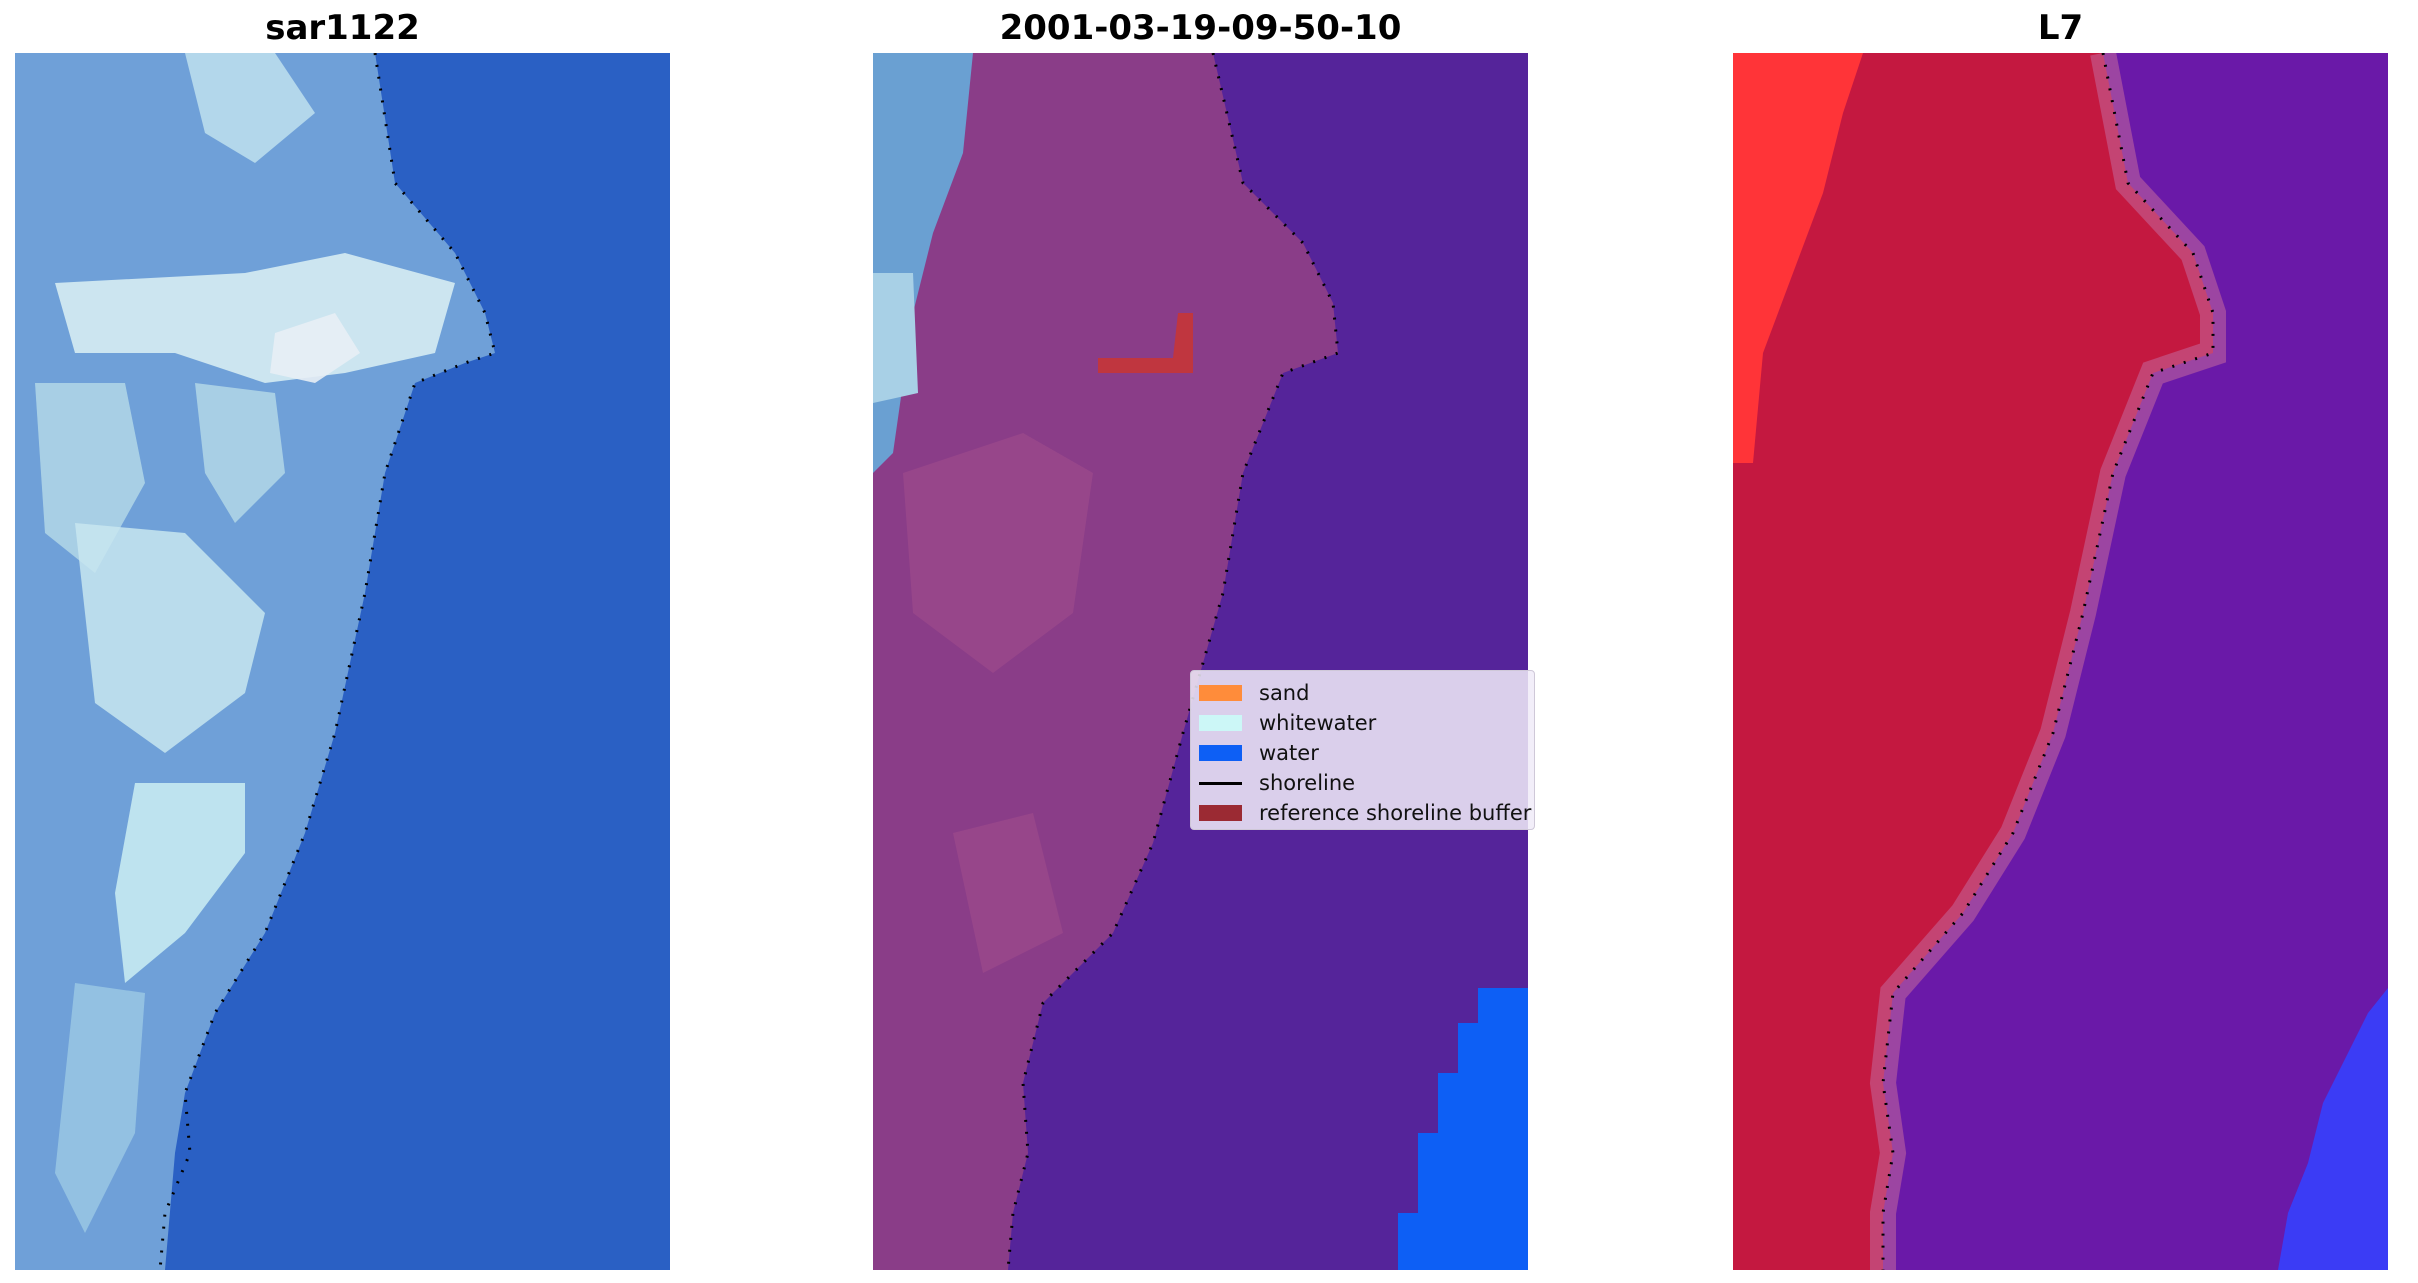  I want to click on reference-shoreline-buffer, so click(1145, 343).